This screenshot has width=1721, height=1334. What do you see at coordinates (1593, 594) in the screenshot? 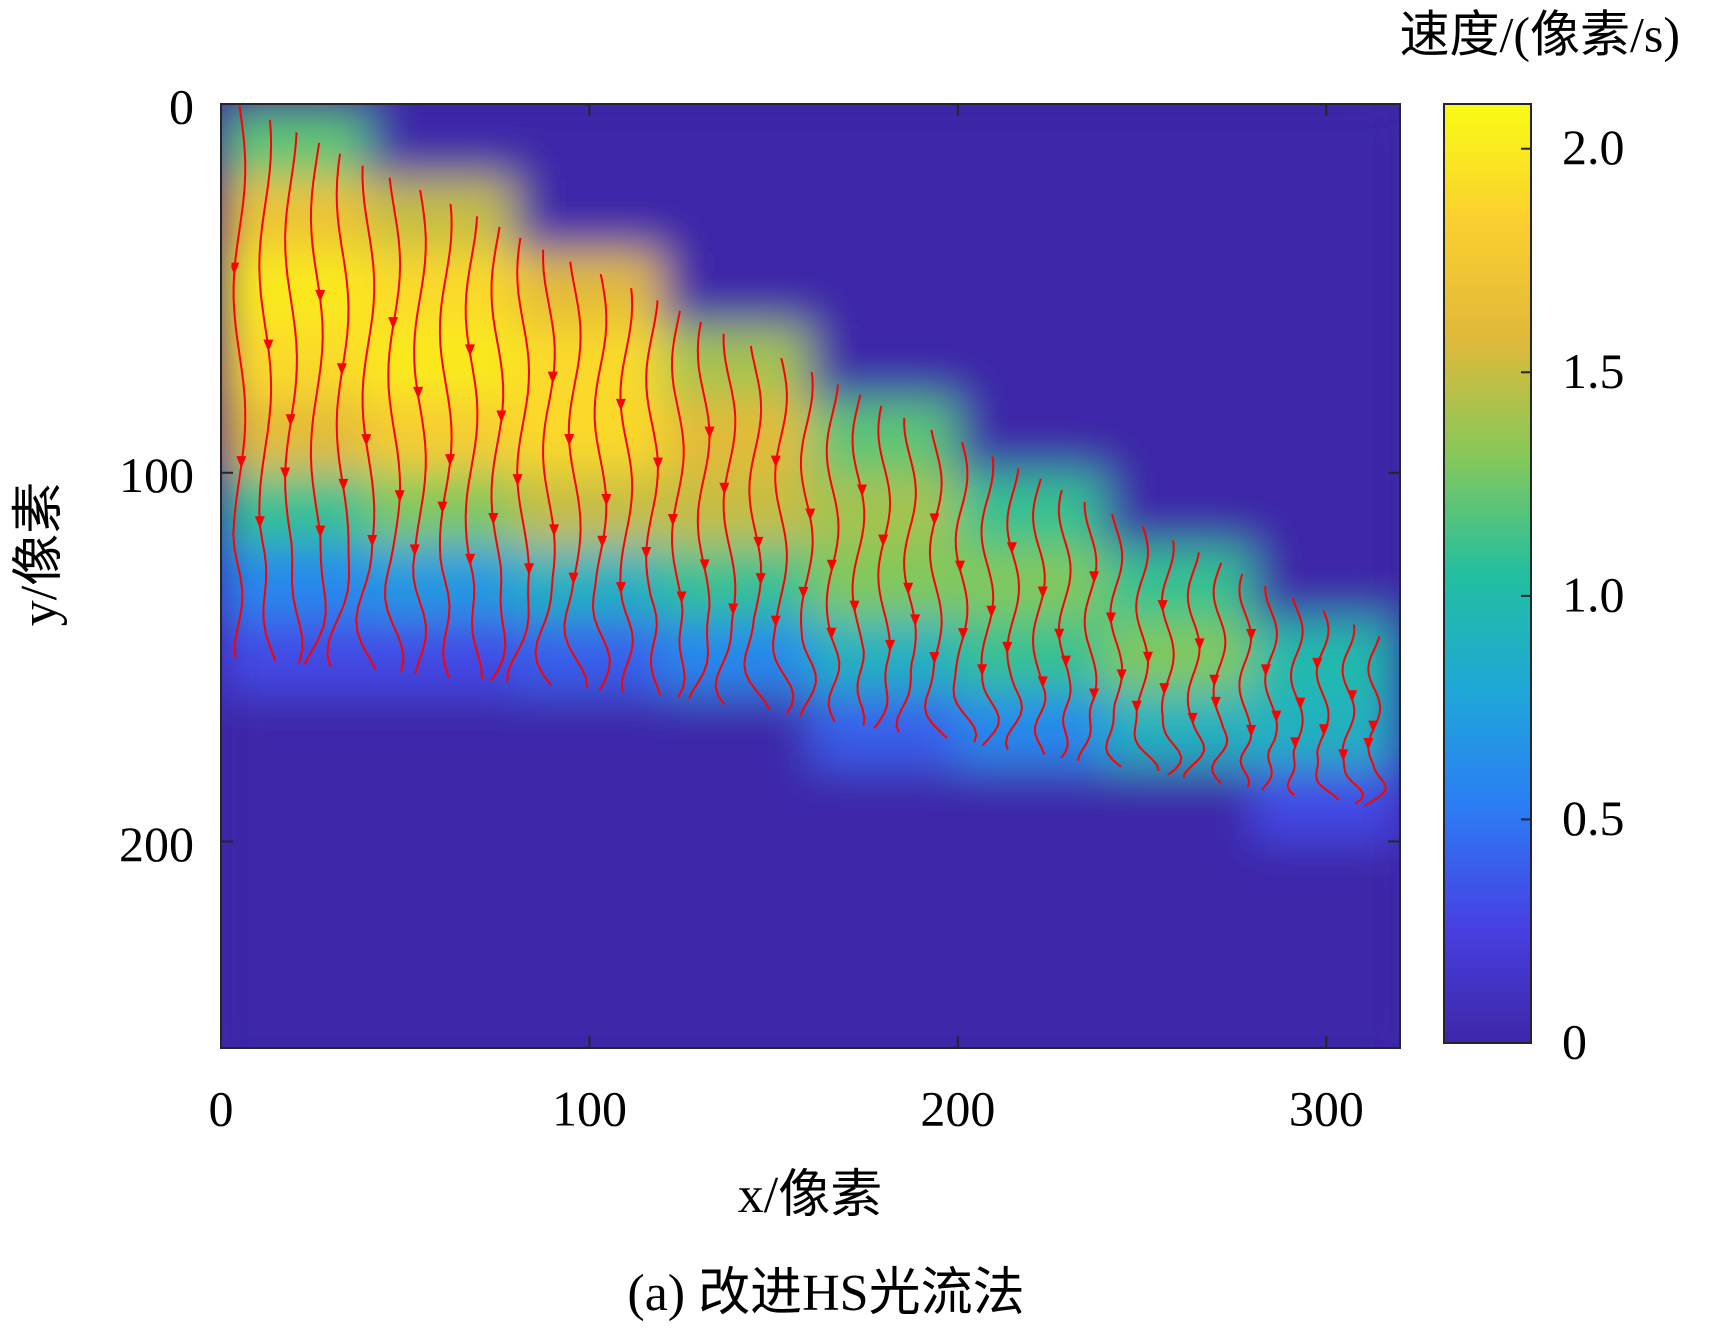
I see `colorbar-tick-label: 1.0` at bounding box center [1593, 594].